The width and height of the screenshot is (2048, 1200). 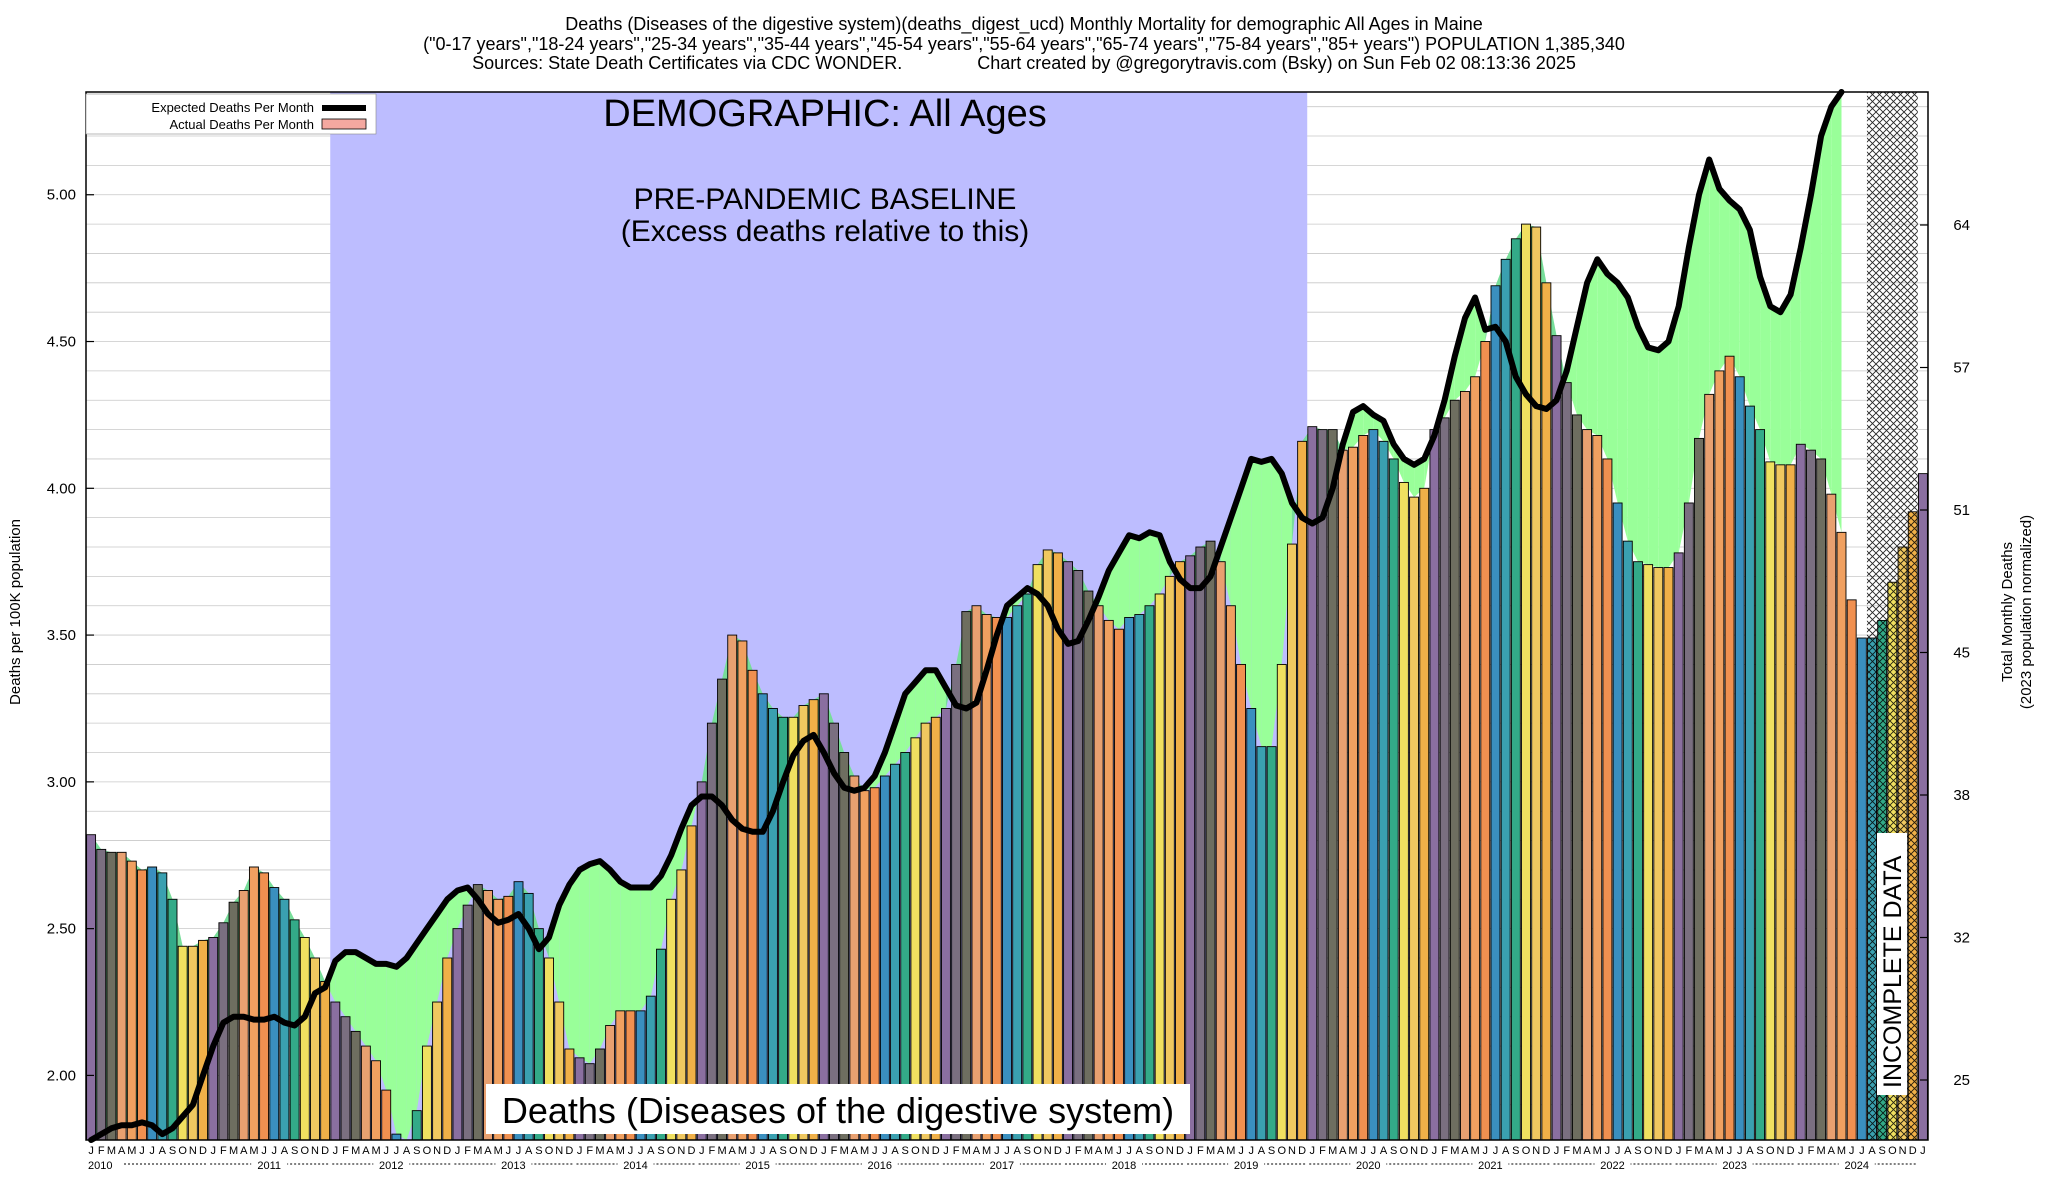 I want to click on month-tick-label: O, so click(x=305, y=1151).